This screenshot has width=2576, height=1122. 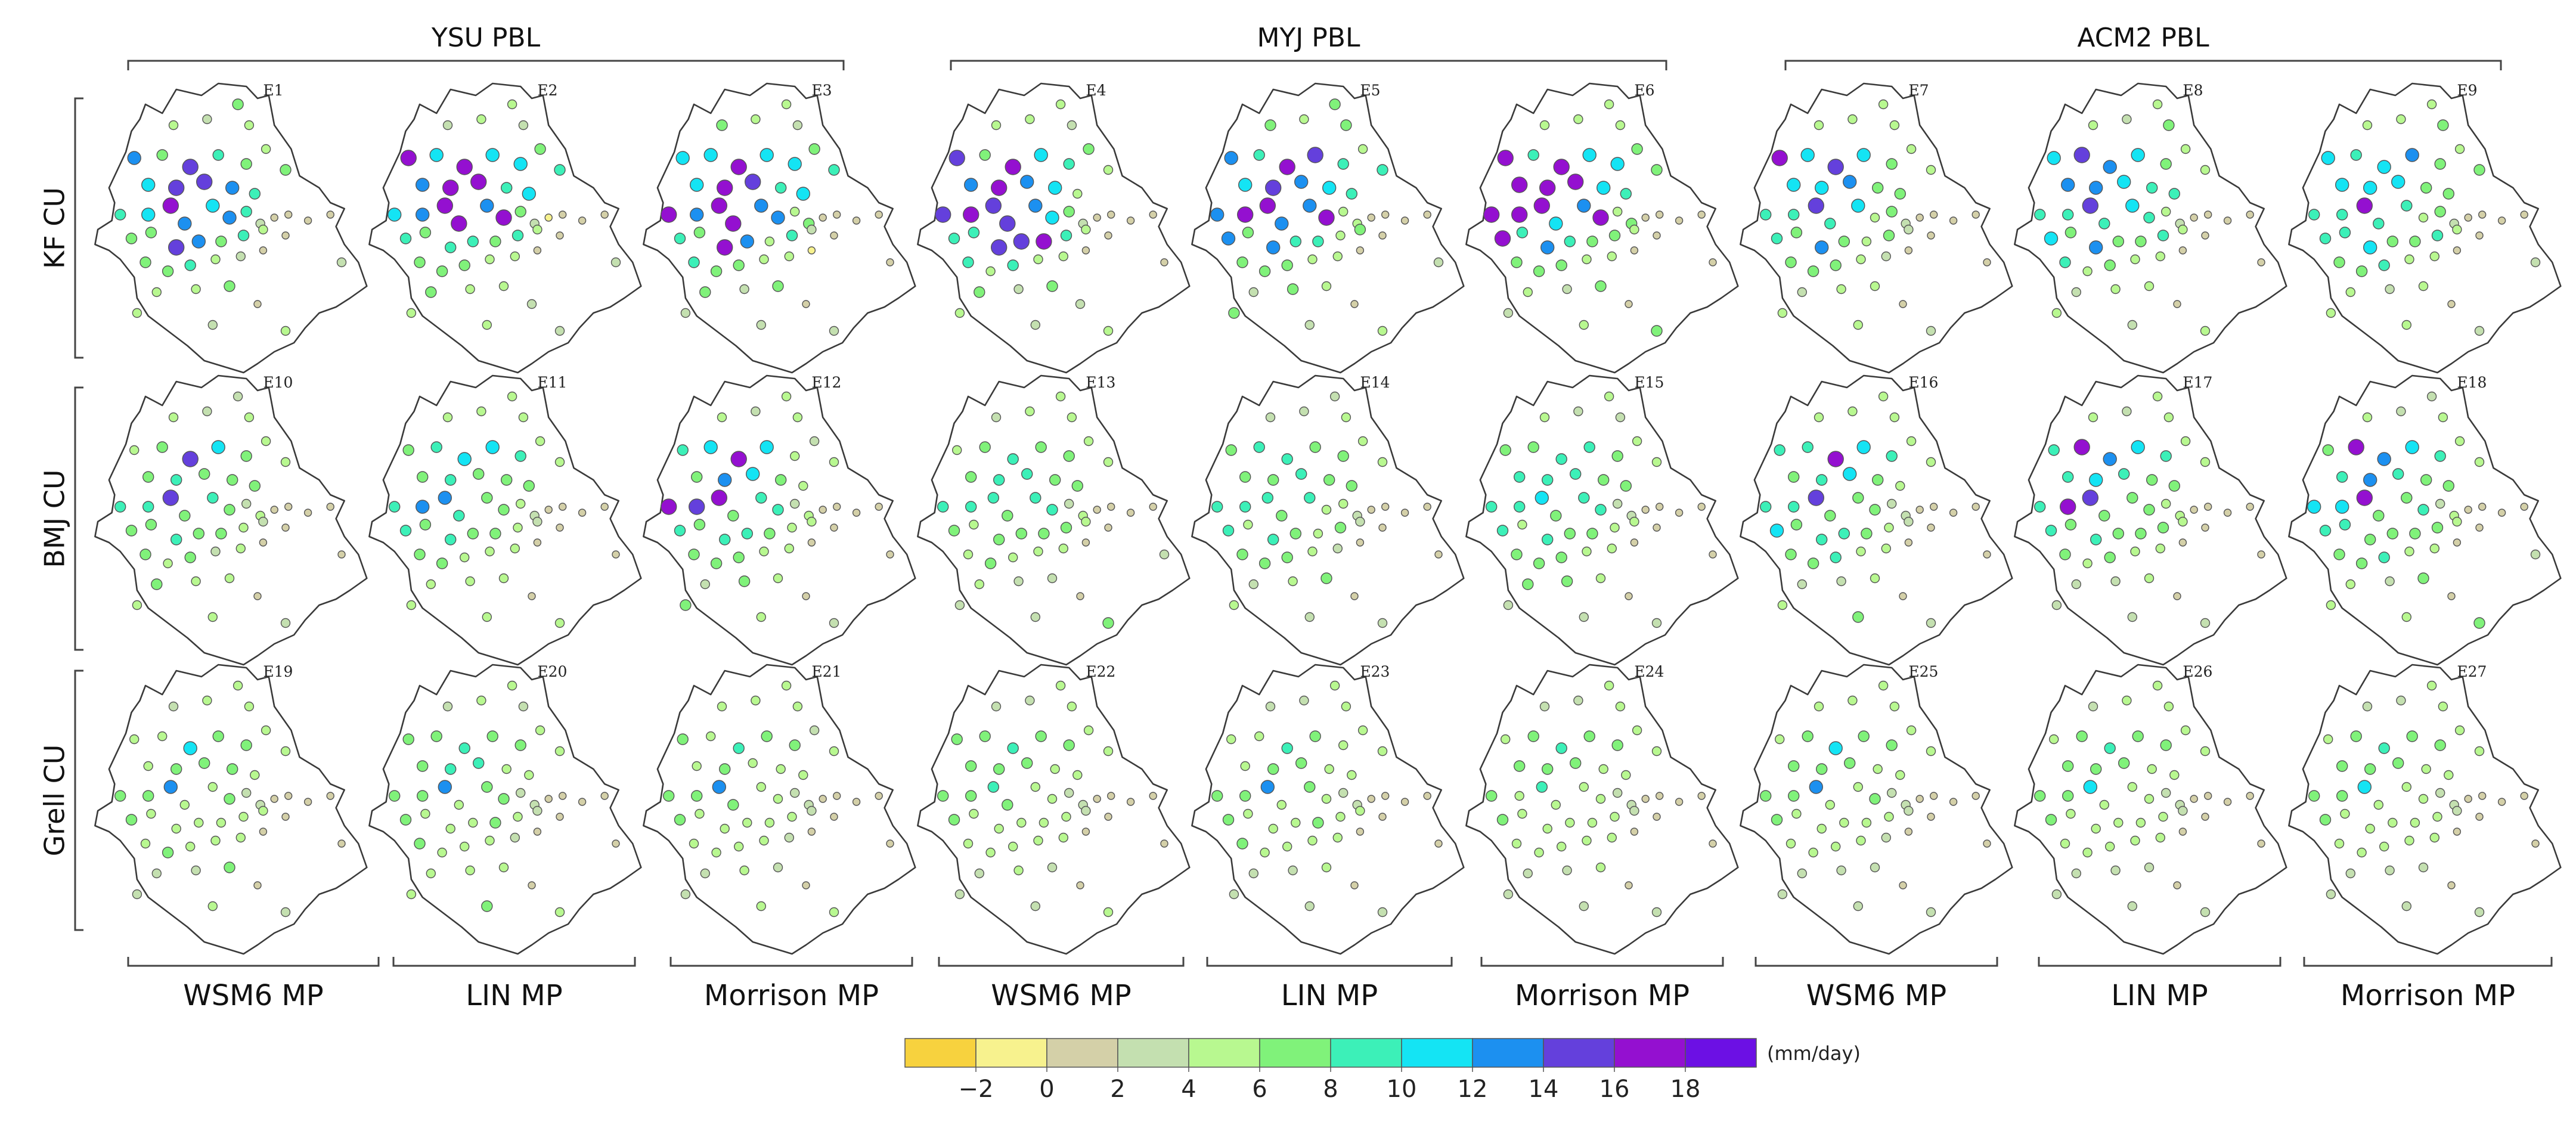 I want to click on panel-id-label: E12, so click(x=826, y=382).